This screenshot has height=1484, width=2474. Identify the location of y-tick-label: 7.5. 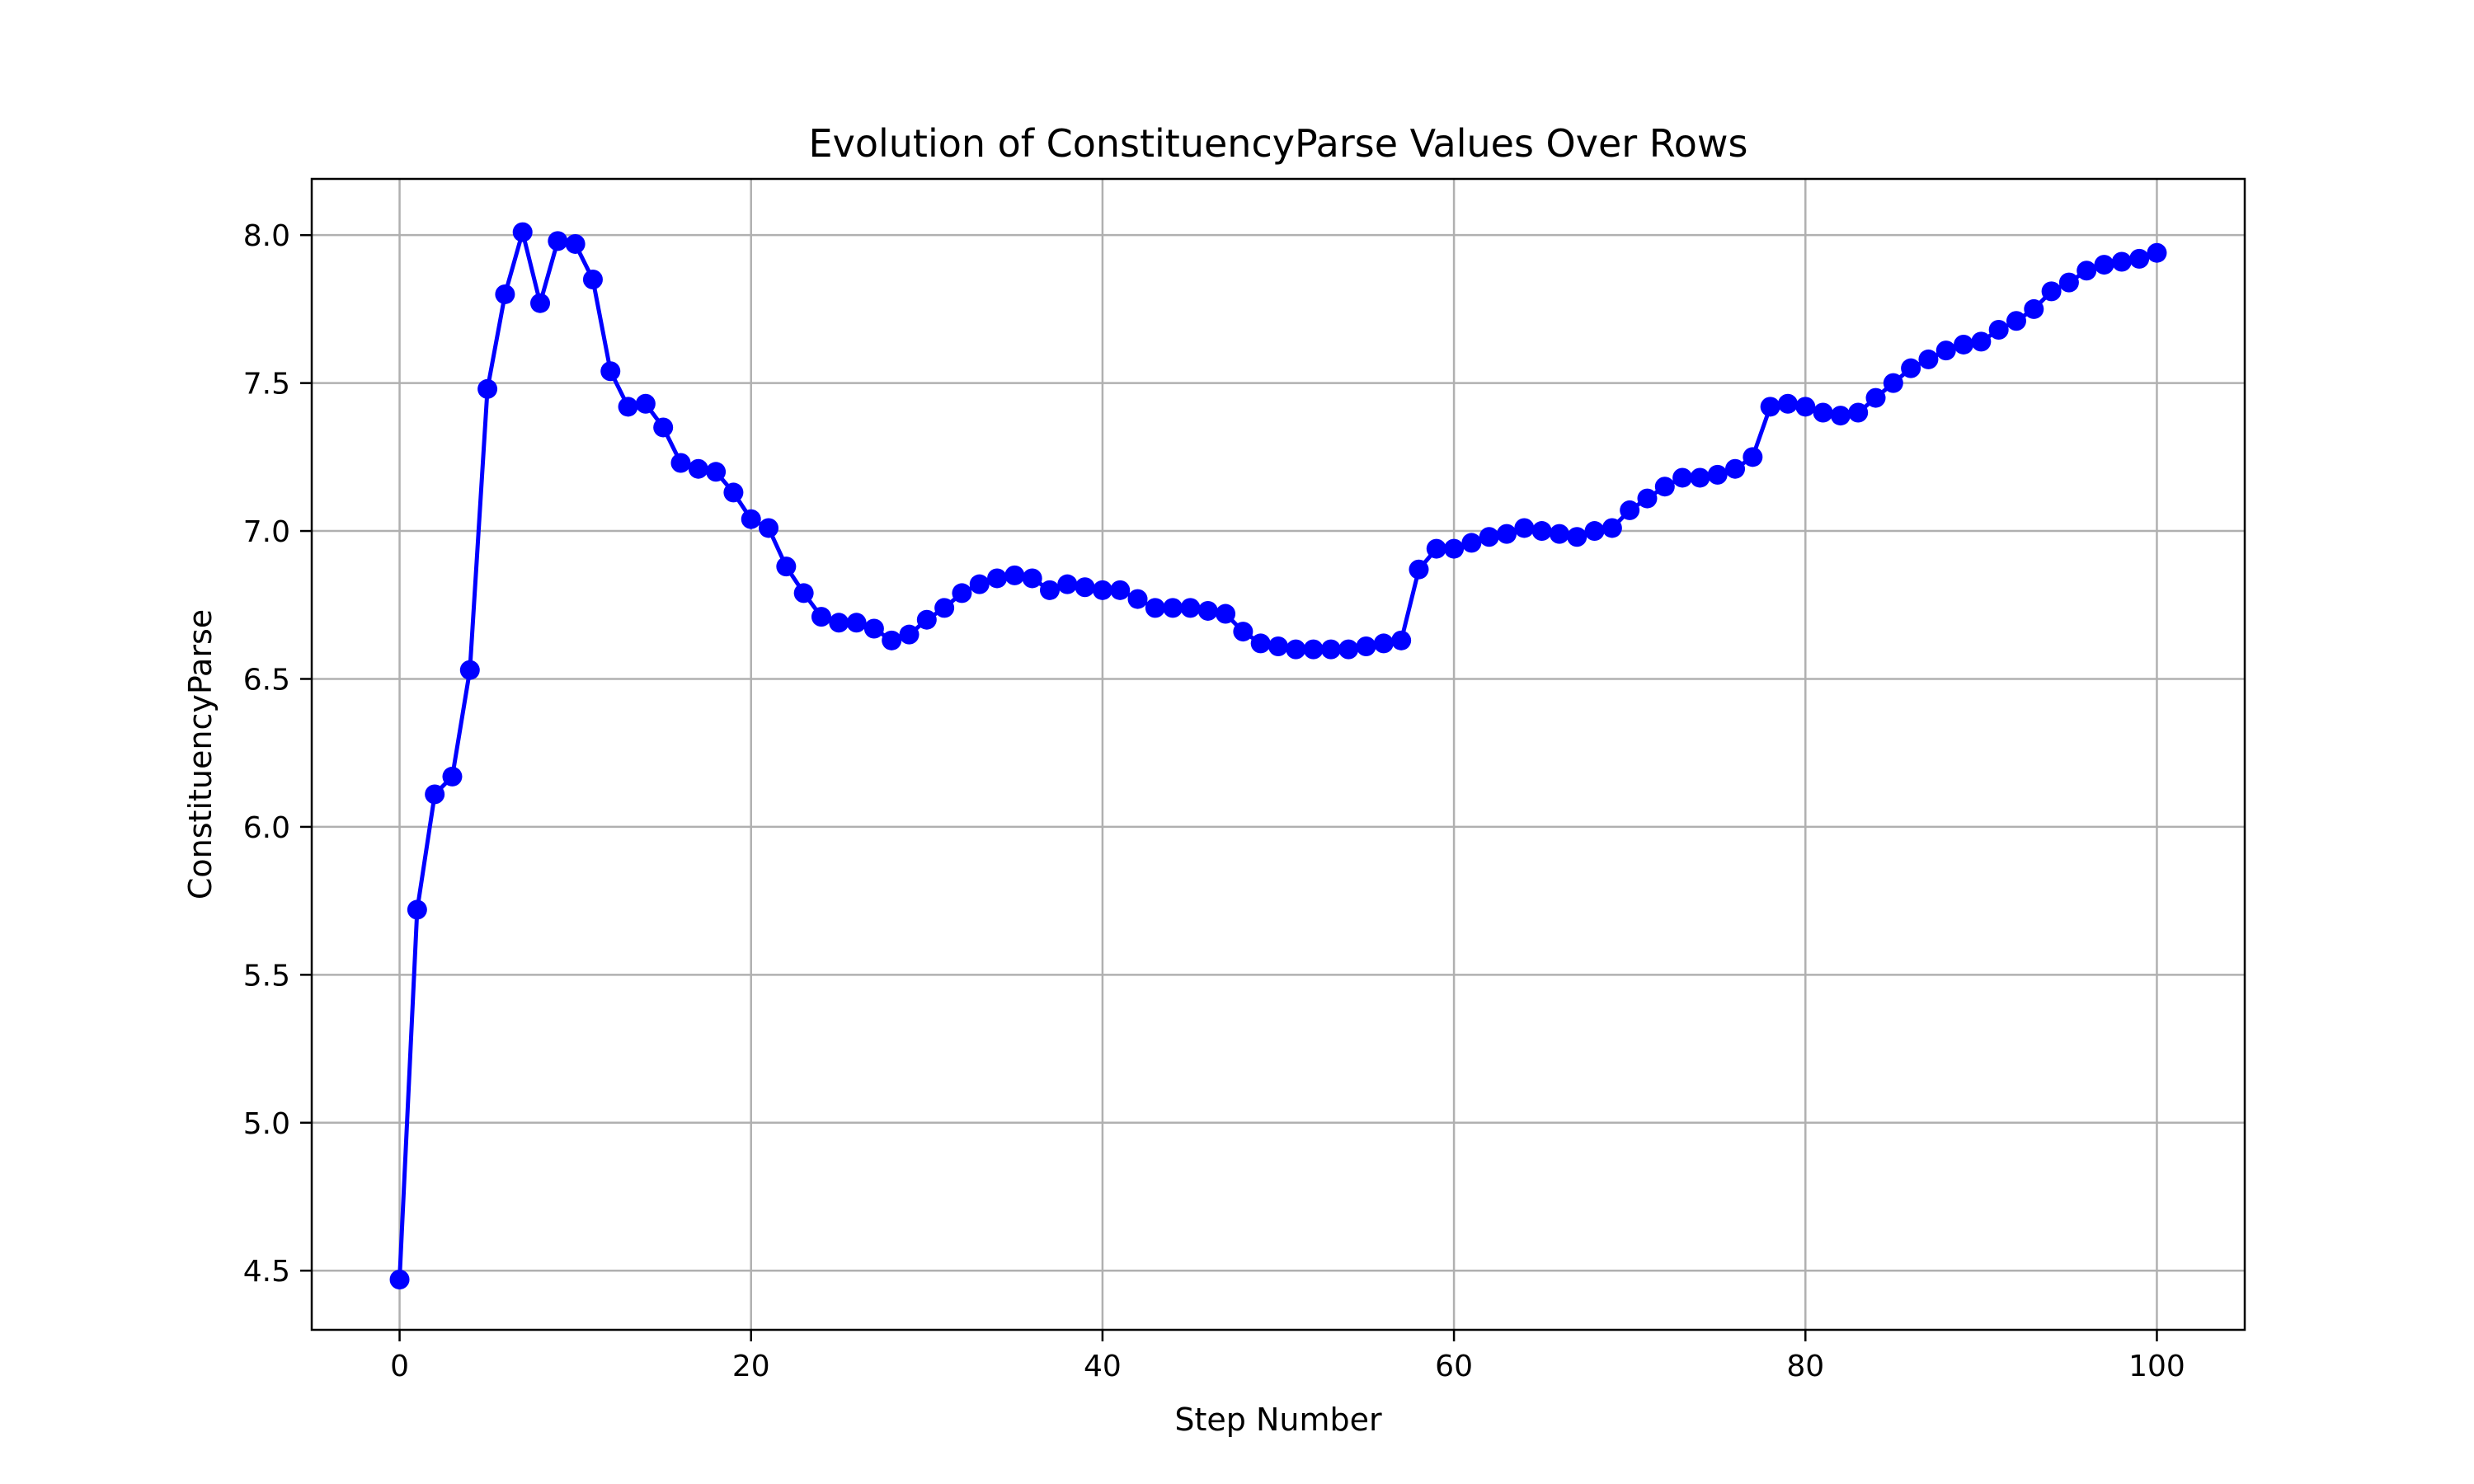
(266, 385).